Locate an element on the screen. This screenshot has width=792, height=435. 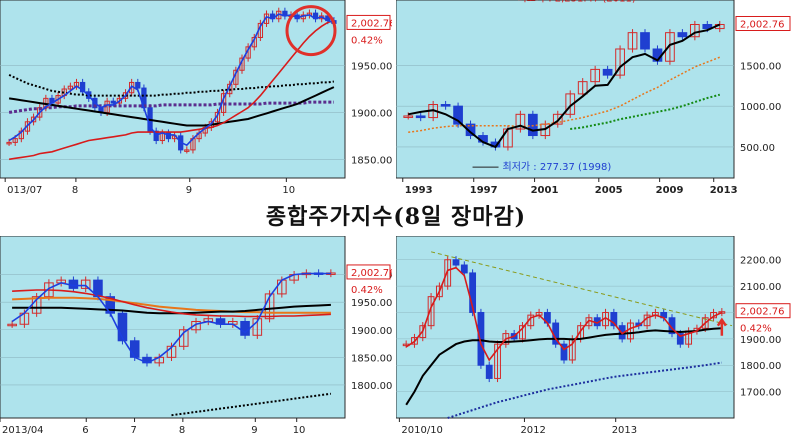
y-tick-label: 1000.00 is located at coordinates (760, 107).